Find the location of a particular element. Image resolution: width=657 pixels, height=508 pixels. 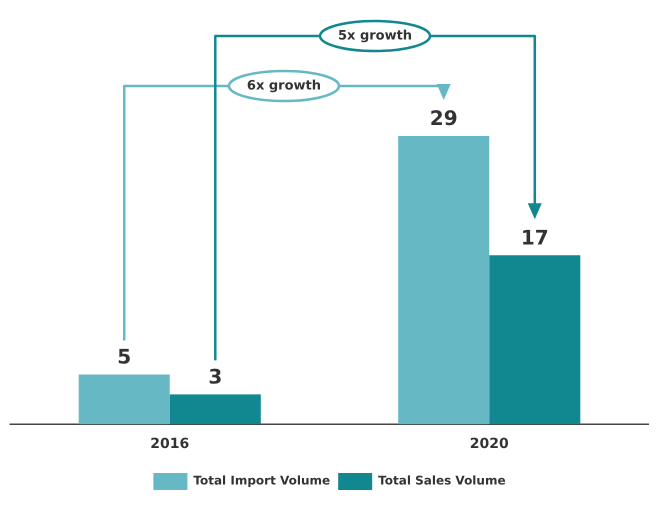

legend-label: Total Sales Volume is located at coordinates (442, 481).